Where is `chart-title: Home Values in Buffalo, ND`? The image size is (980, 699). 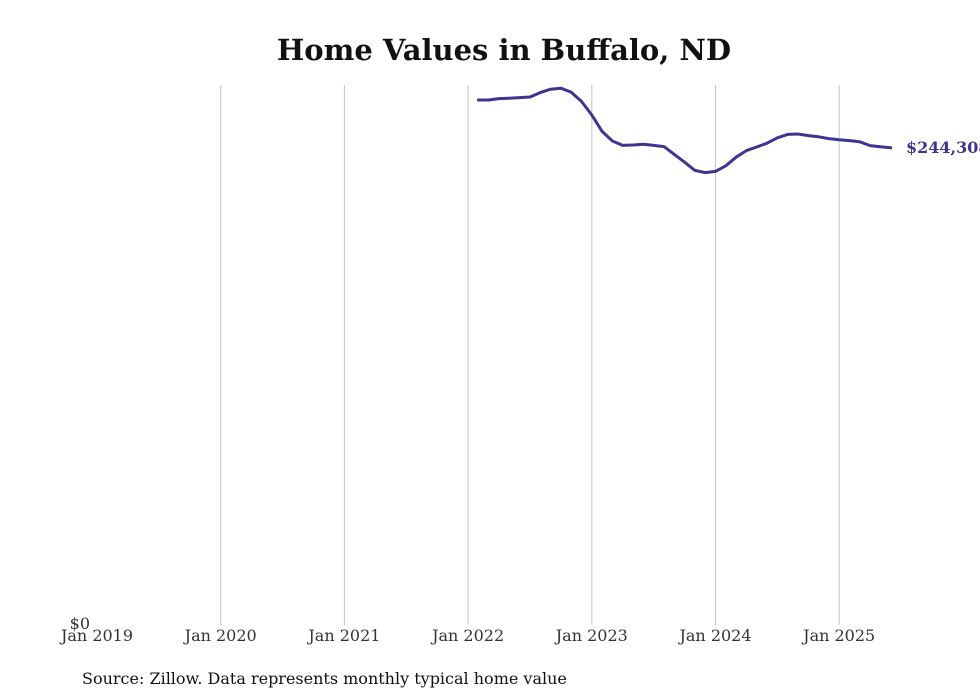
chart-title: Home Values in Buffalo, ND is located at coordinates (504, 50).